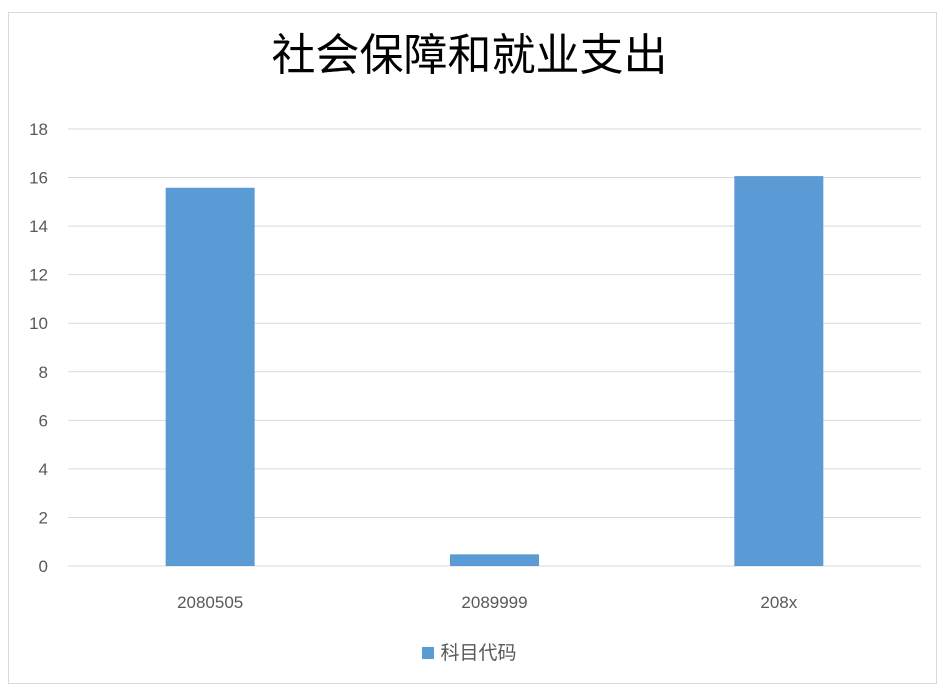 The width and height of the screenshot is (939, 687). Describe the element at coordinates (43, 469) in the screenshot. I see `y-tick-label: 4` at that location.